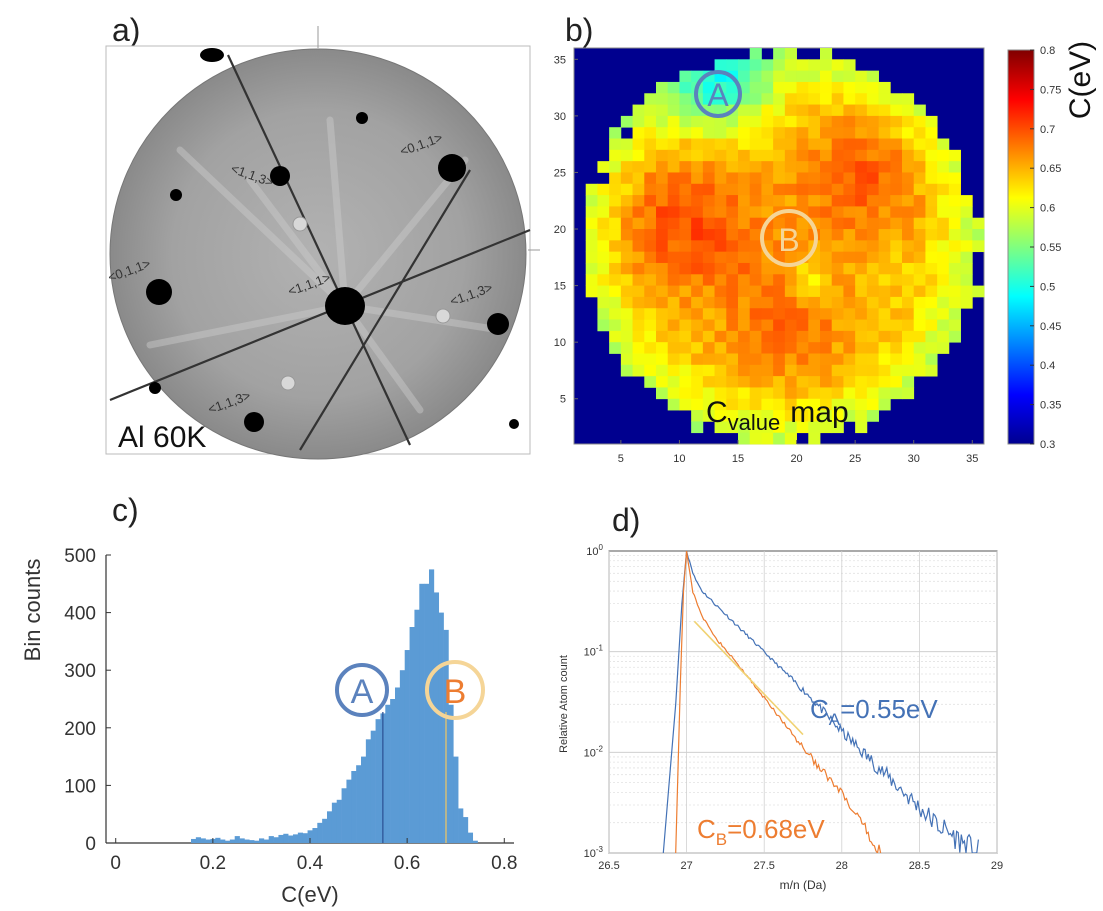 The image size is (1103, 911). What do you see at coordinates (560, 60) in the screenshot?
I see `heatmap-y-tick-label: 35` at bounding box center [560, 60].